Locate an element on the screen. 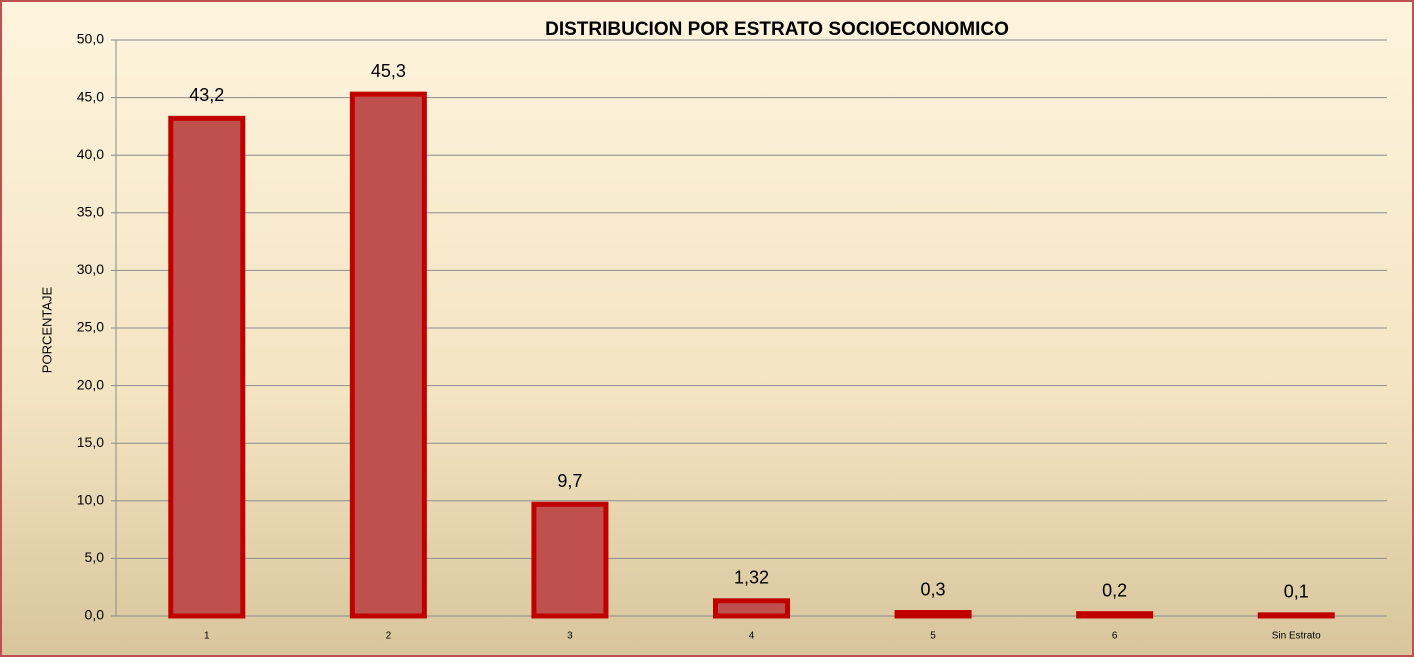 The width and height of the screenshot is (1414, 657). x-tick-label: 3 is located at coordinates (570, 636).